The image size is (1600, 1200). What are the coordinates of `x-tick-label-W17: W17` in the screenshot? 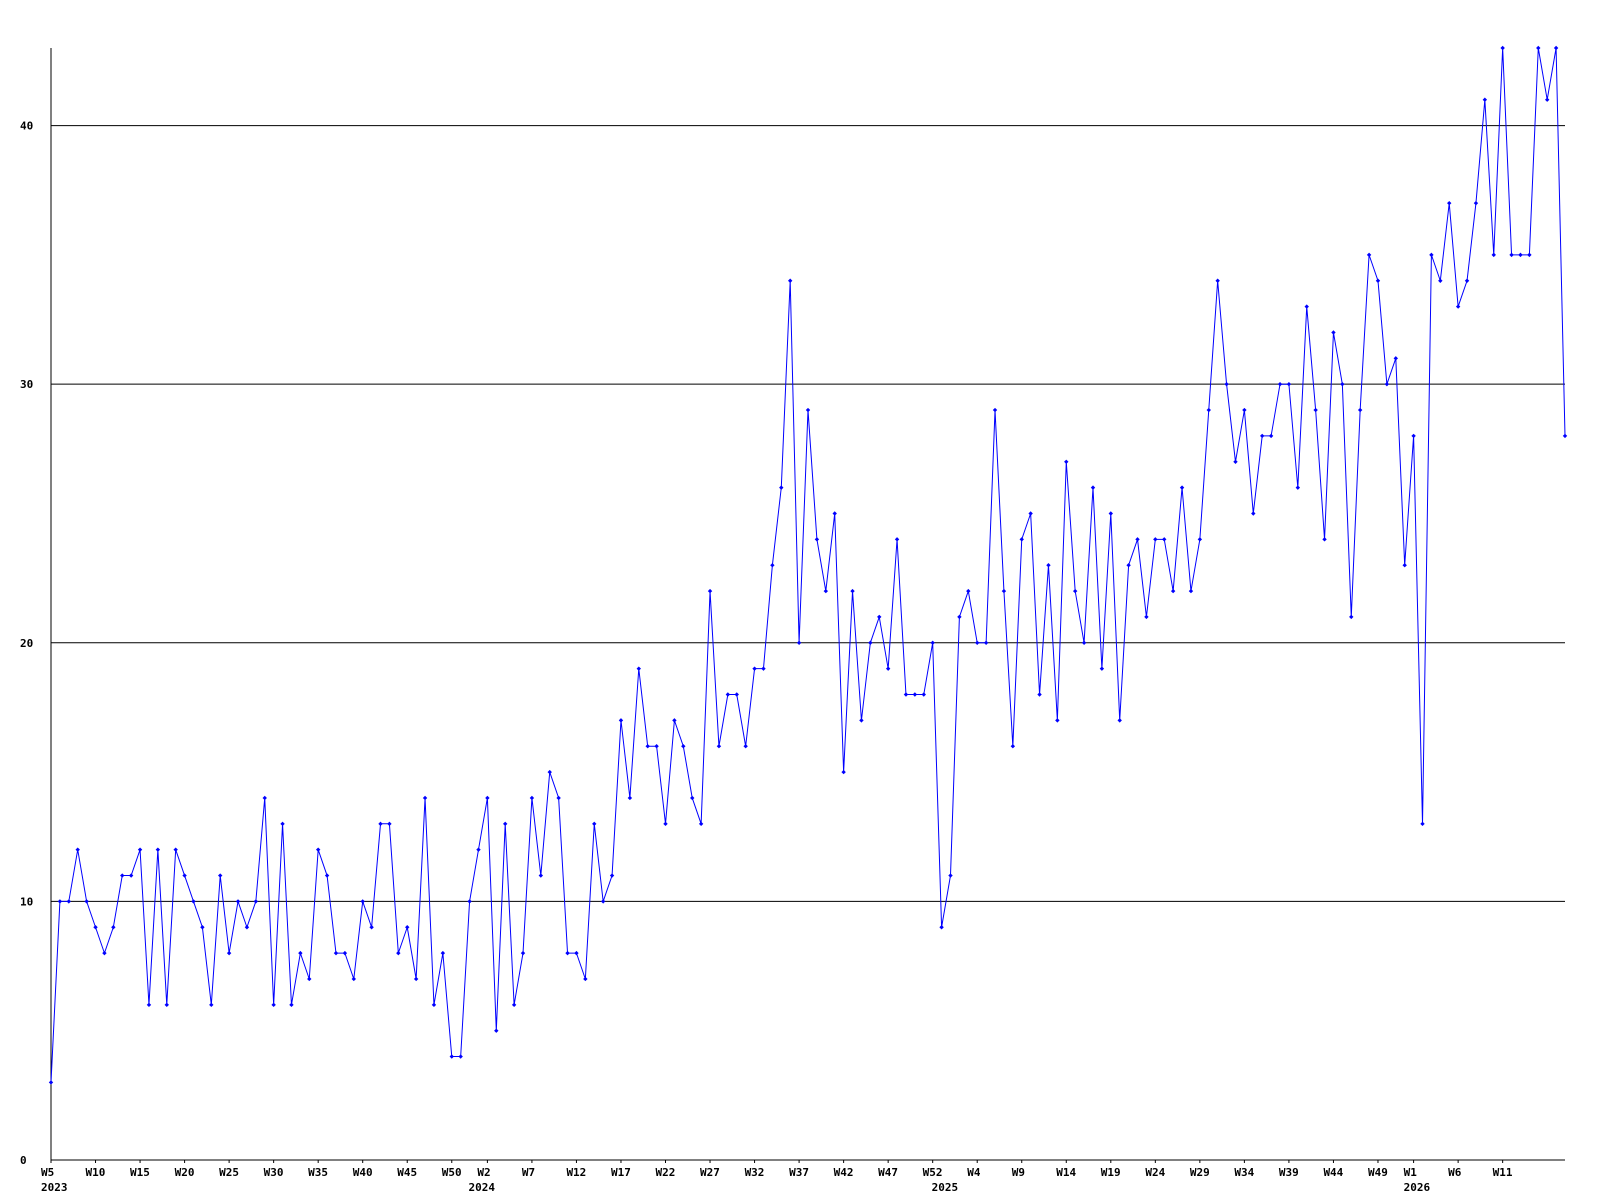 It's located at (621, 1172).